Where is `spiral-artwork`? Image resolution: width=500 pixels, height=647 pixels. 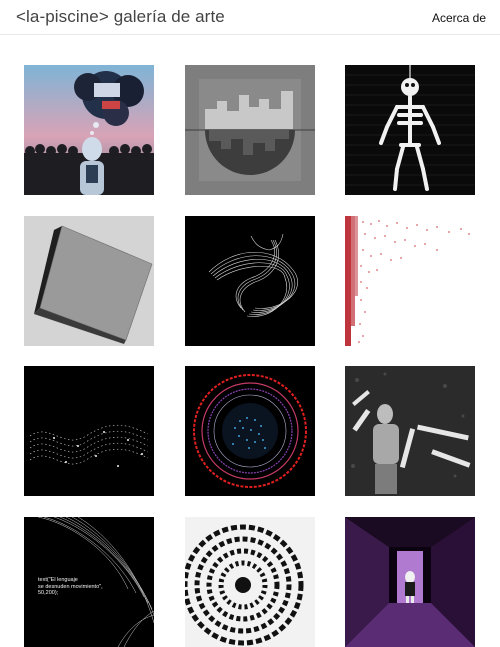
spiral-artwork is located at coordinates (250, 582).